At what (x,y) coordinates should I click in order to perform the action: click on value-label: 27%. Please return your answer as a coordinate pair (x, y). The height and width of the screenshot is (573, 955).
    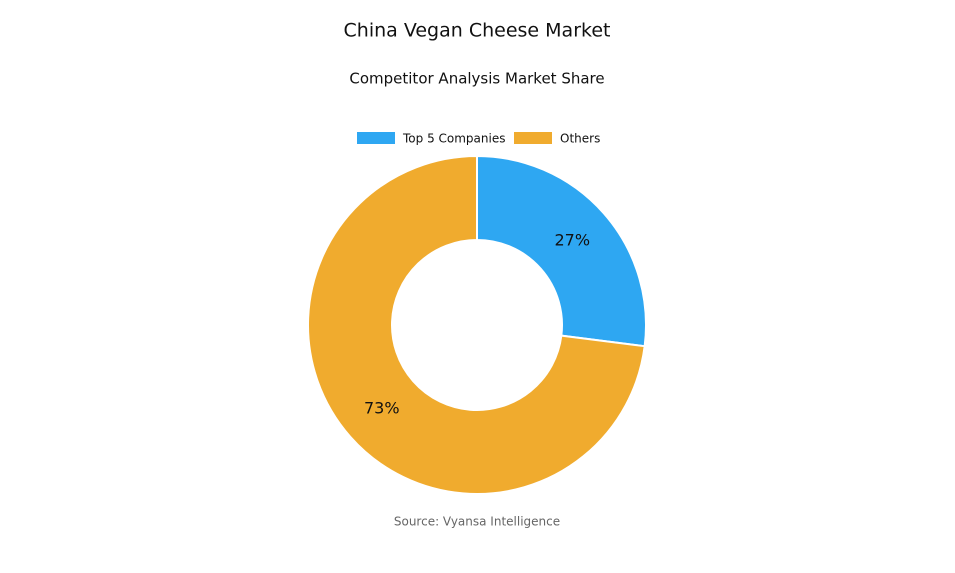
    Looking at the image, I should click on (572, 240).